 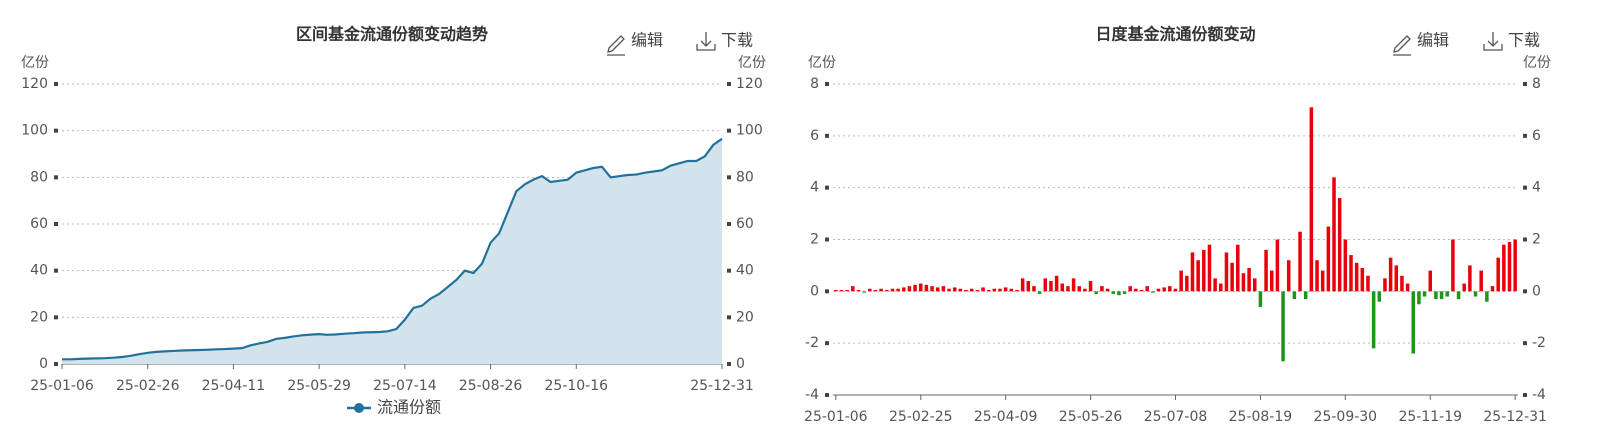 What do you see at coordinates (921, 417) in the screenshot?
I see `x-tick-label: 25-02-25` at bounding box center [921, 417].